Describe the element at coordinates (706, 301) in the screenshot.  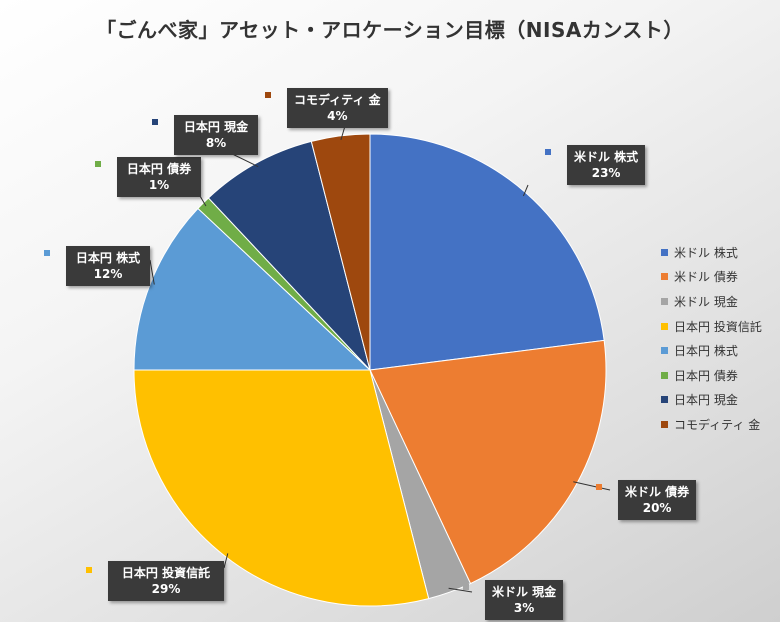
I see `legend-label: 米ドル 現金` at that location.